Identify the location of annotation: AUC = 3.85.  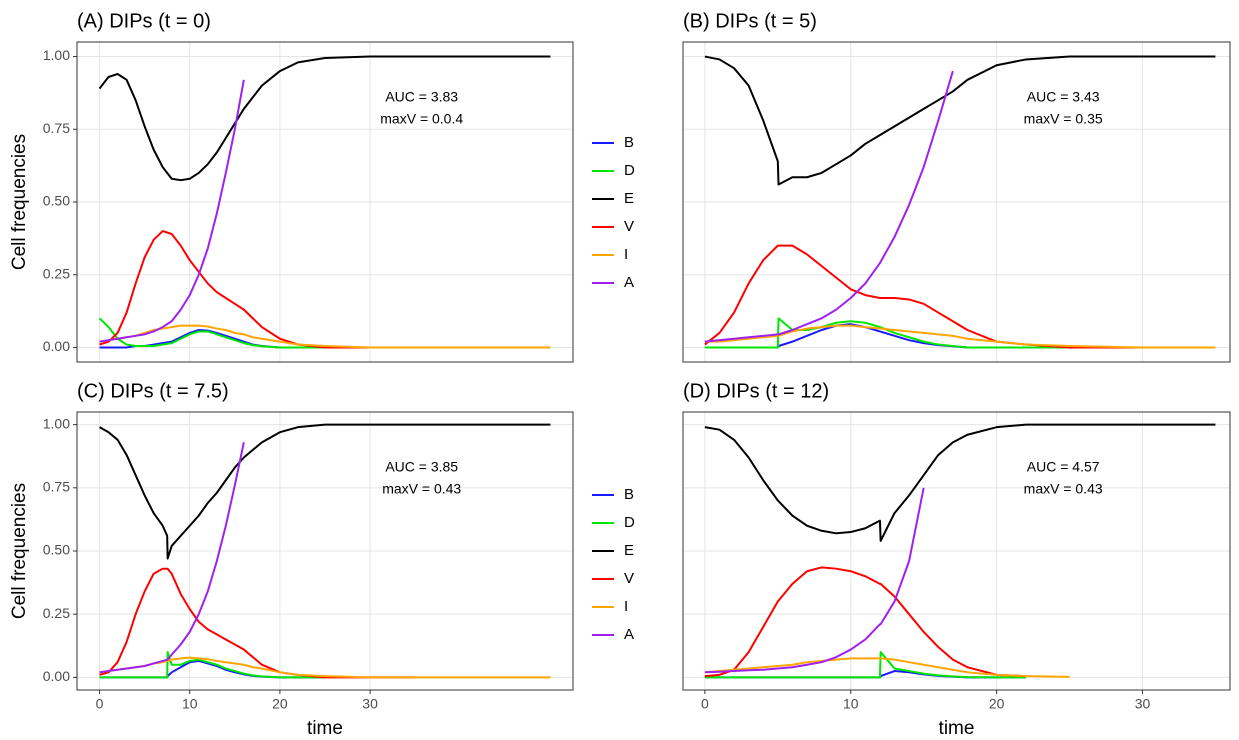
(421, 467).